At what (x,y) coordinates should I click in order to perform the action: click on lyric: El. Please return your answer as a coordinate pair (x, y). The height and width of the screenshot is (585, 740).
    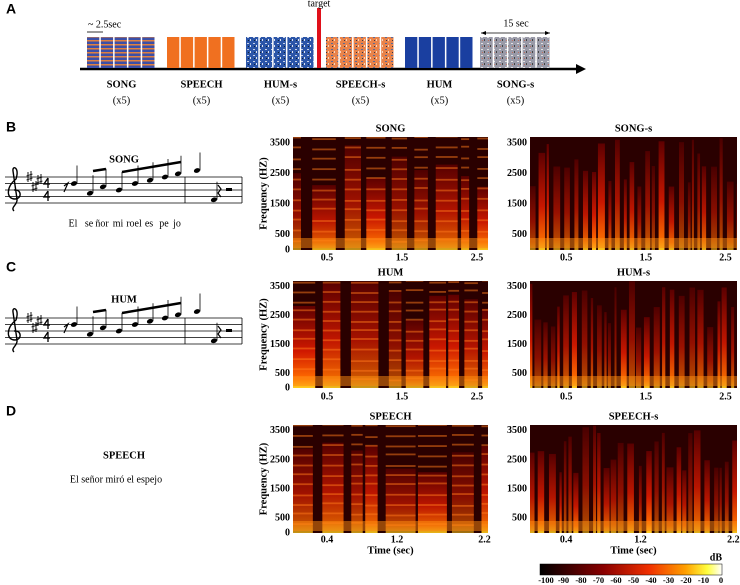
    Looking at the image, I should click on (73, 223).